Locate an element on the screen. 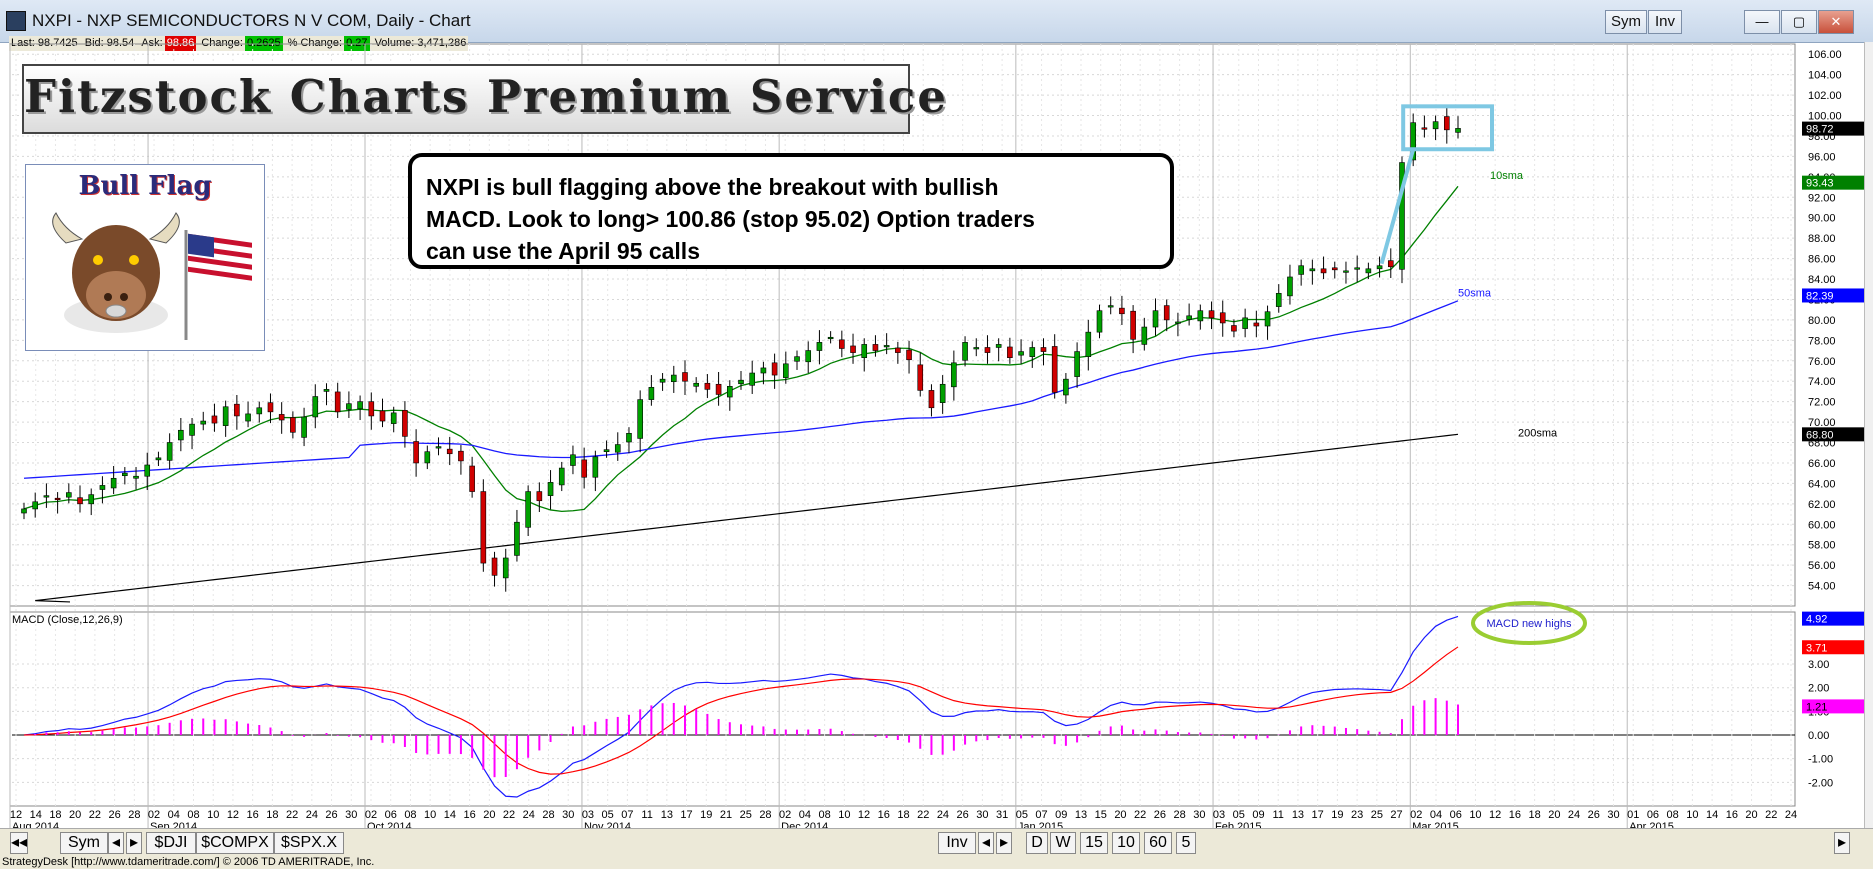  tab-5min: 5 is located at coordinates (1186, 843).